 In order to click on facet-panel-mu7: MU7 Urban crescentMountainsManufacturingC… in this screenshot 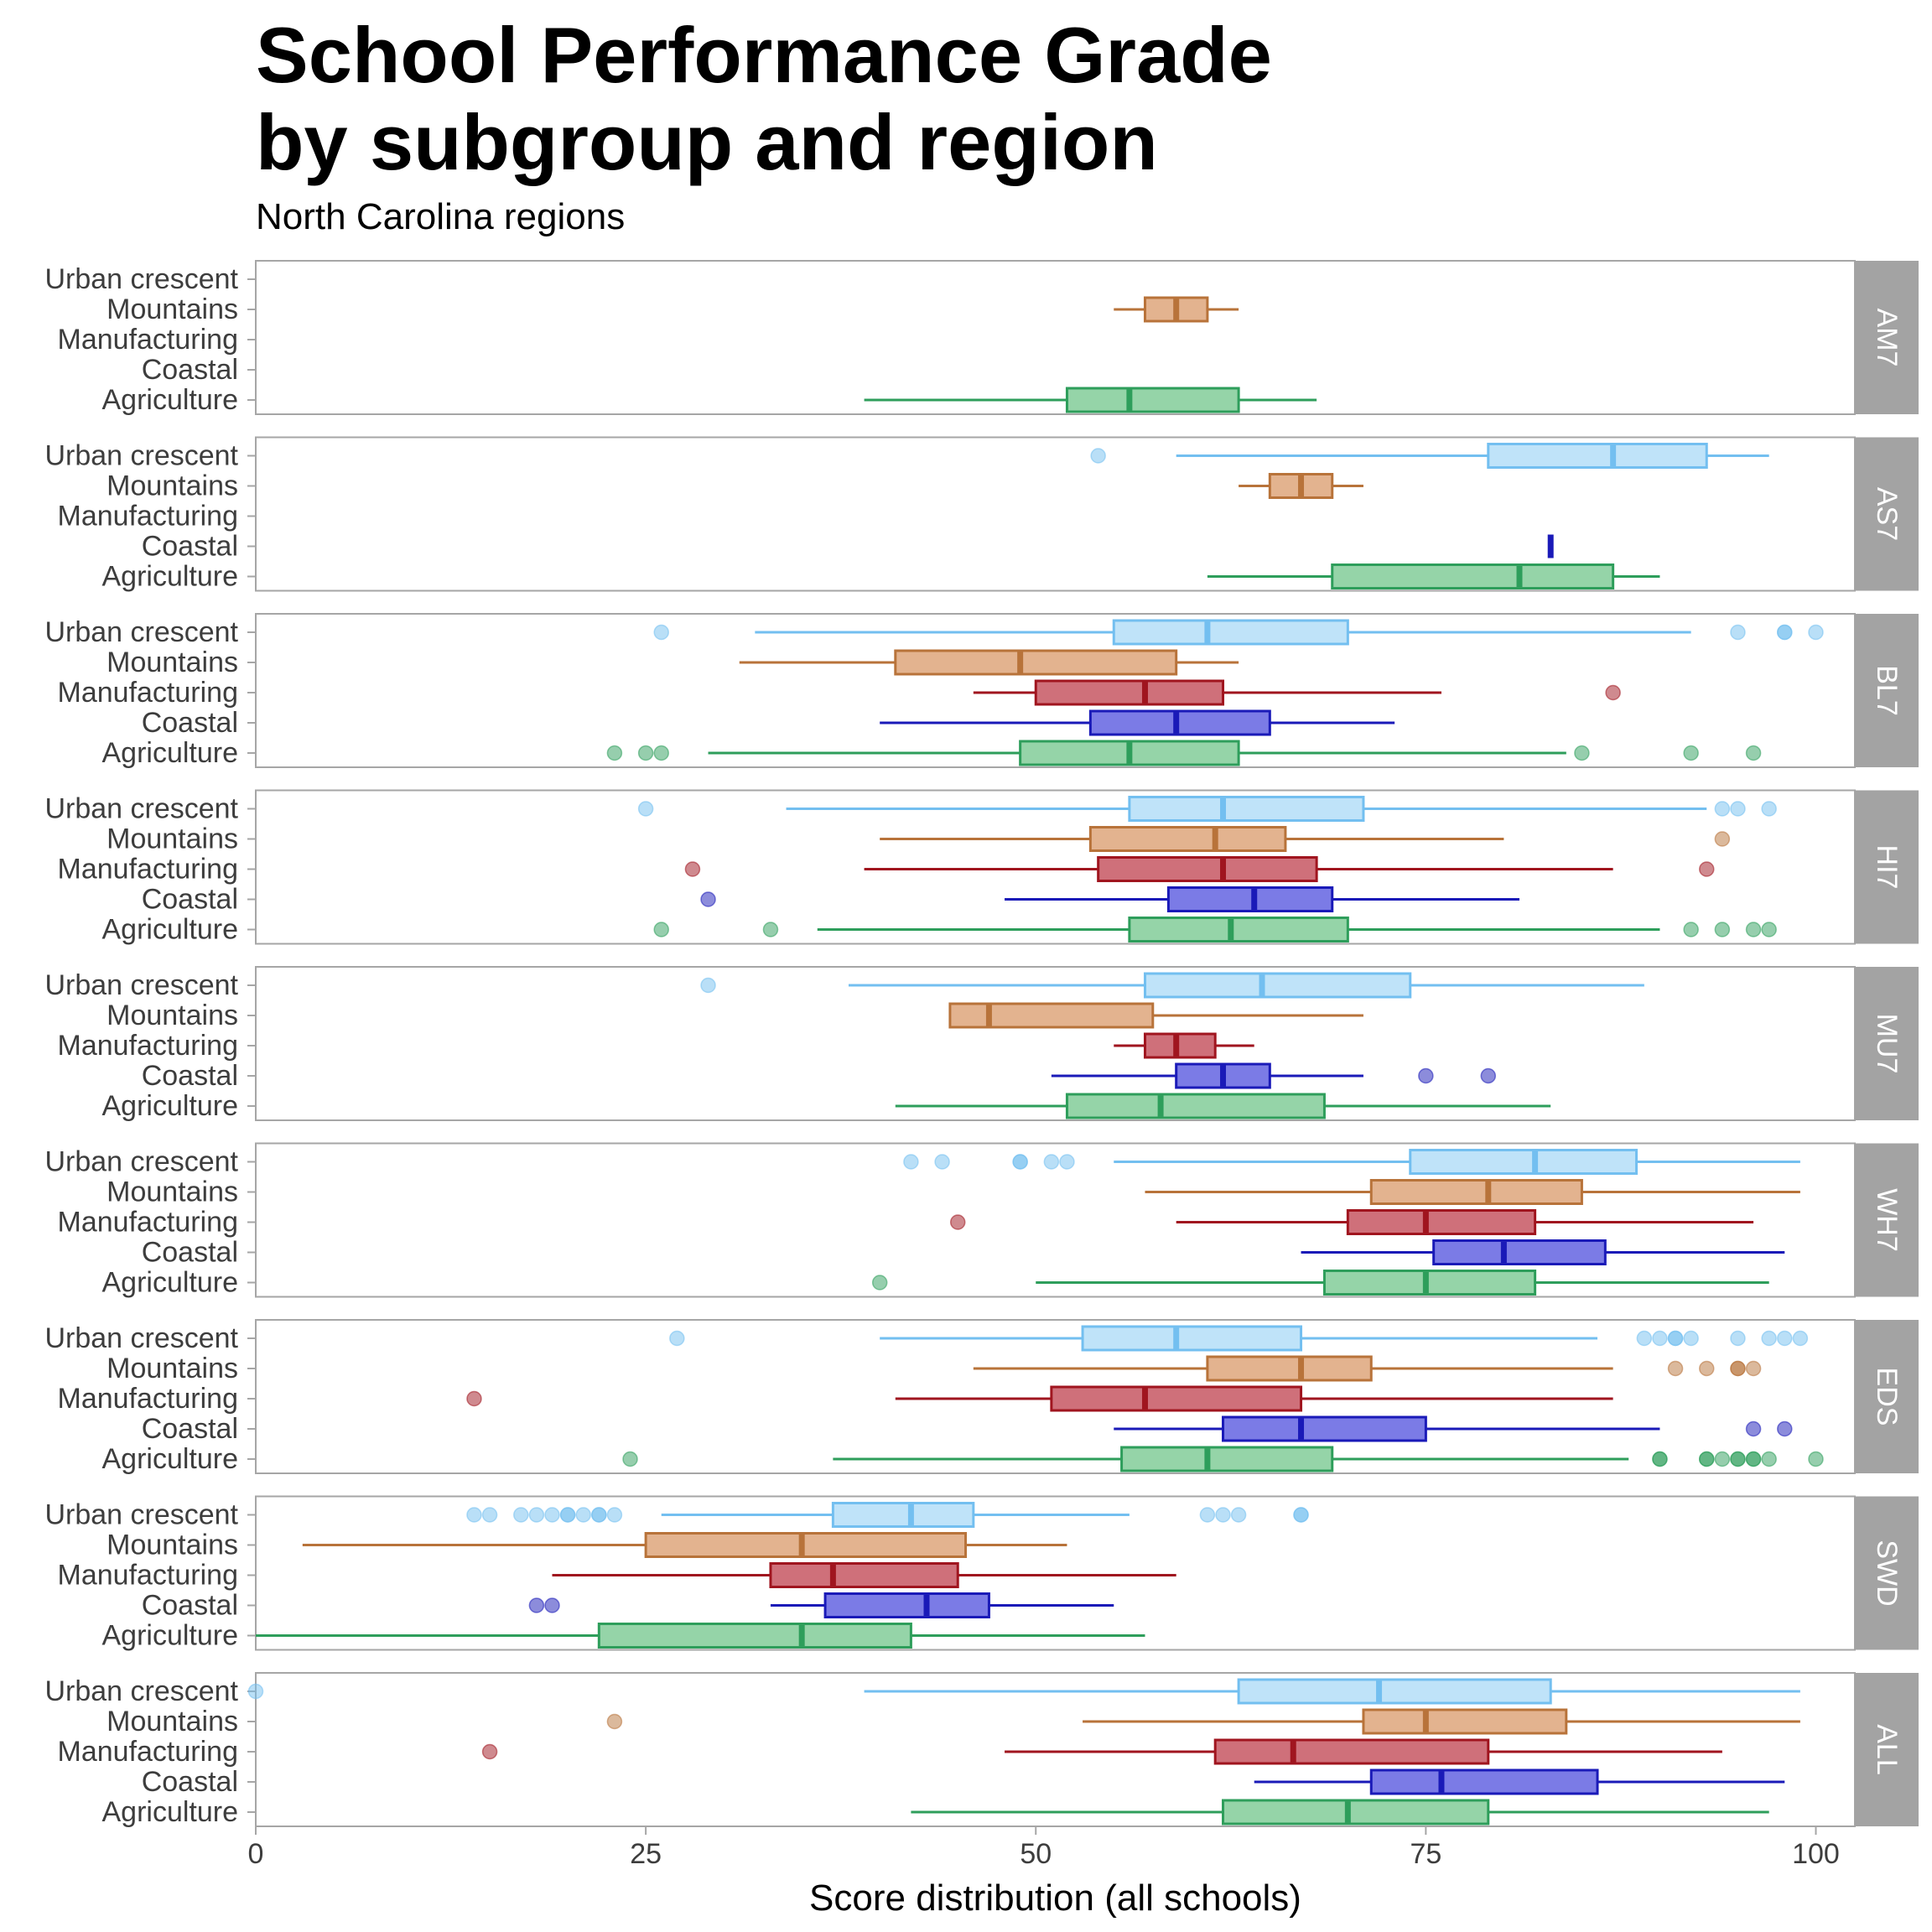, I will do `click(981, 1044)`.